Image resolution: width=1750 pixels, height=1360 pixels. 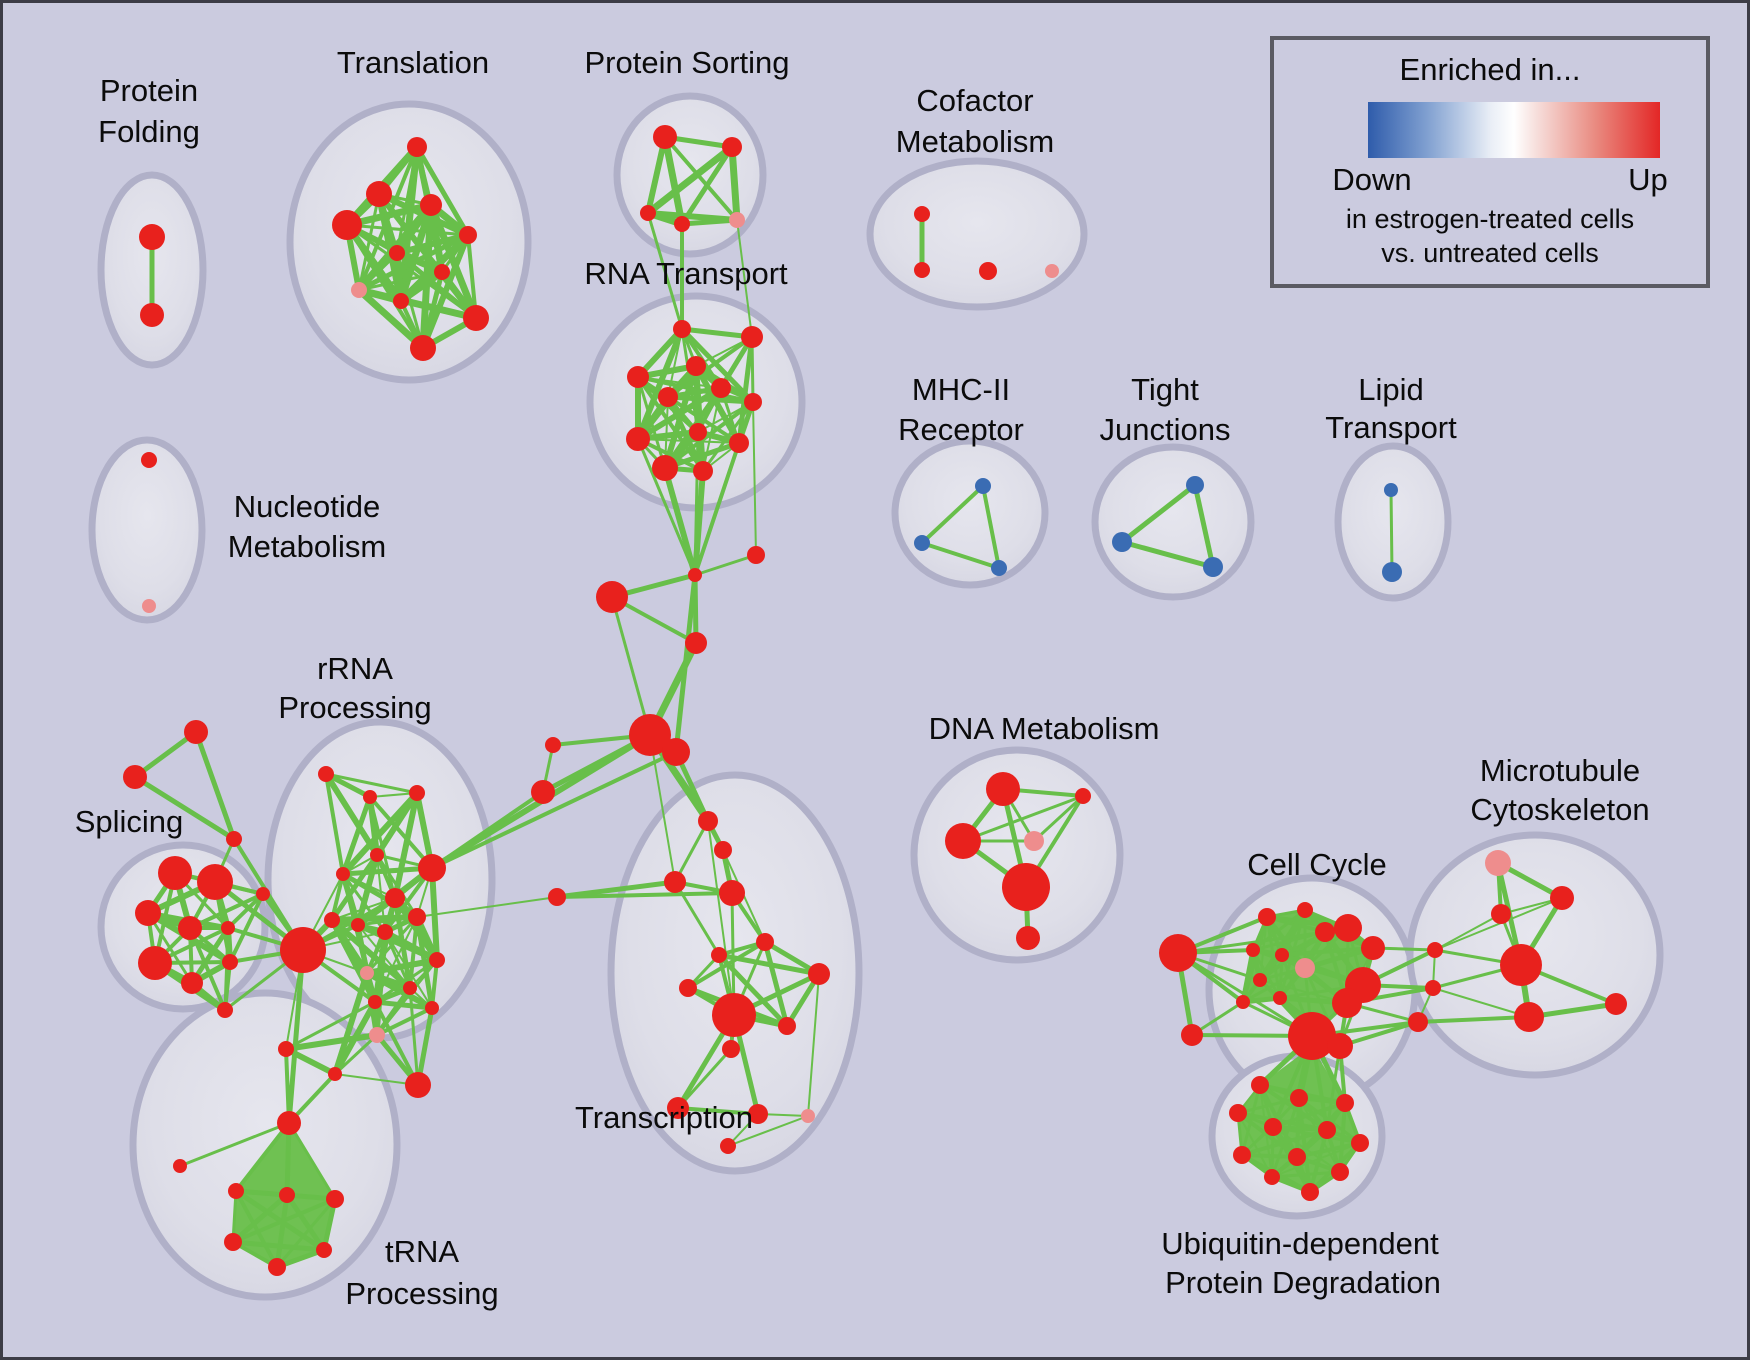 I want to click on cluster-label-lipid-transport-line1: Lipid, so click(x=1391, y=389).